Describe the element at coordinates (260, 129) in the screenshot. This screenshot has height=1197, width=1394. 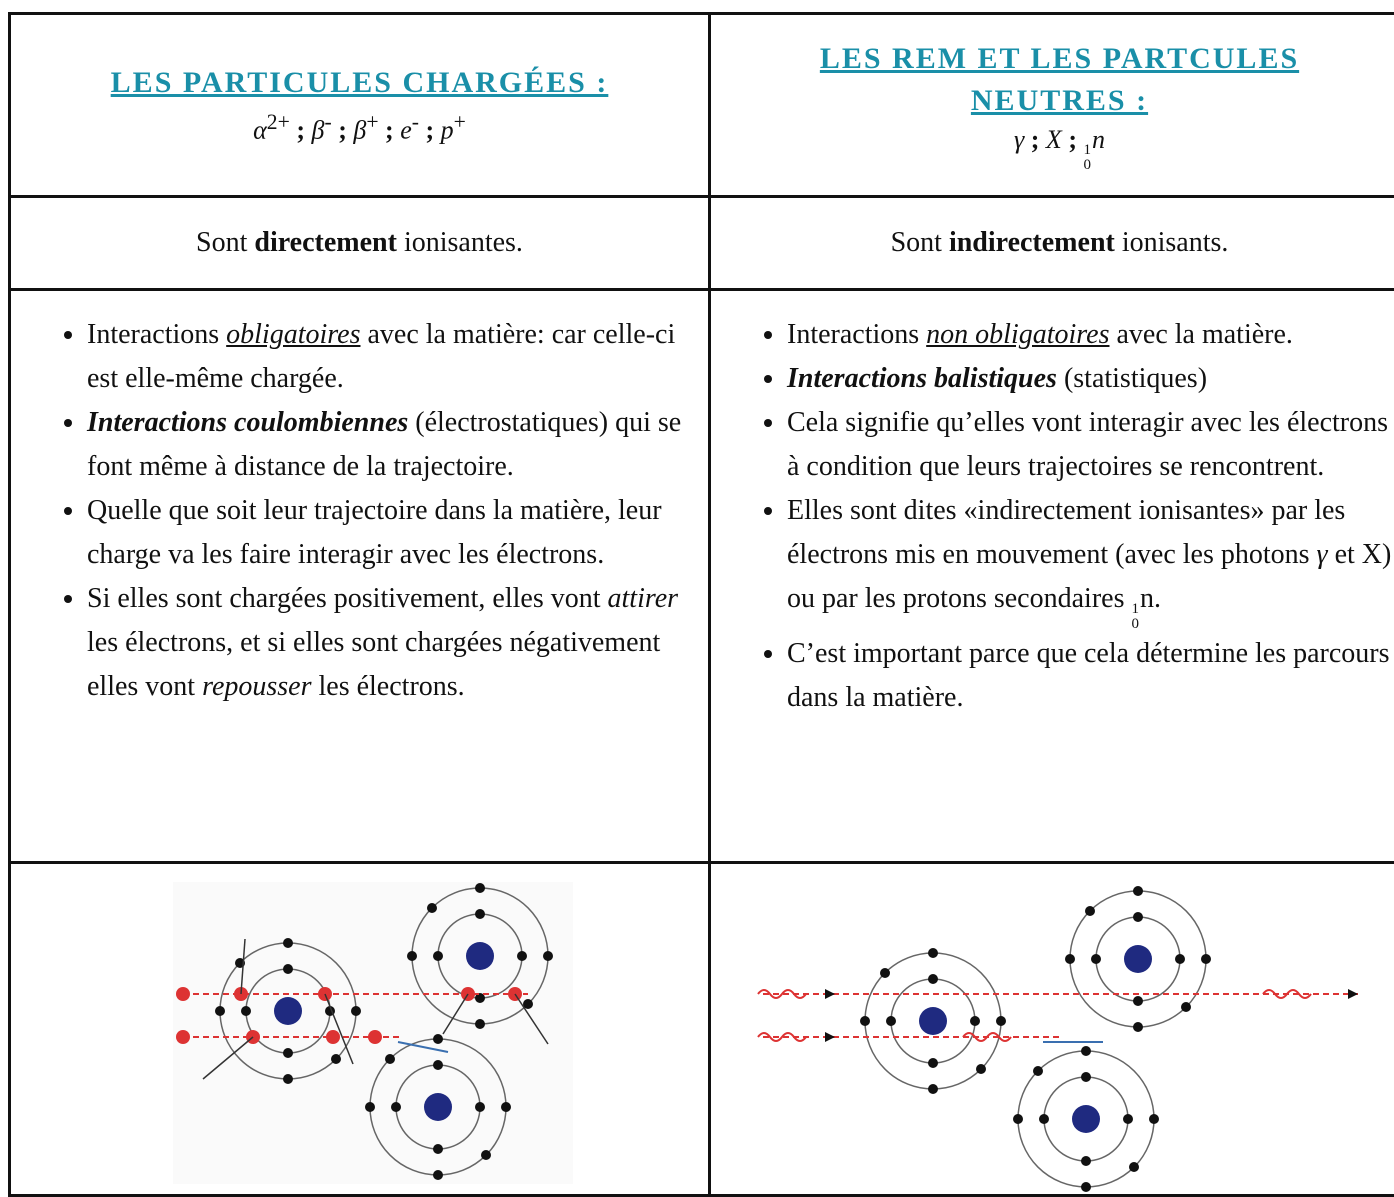
I see `symbol: α` at that location.